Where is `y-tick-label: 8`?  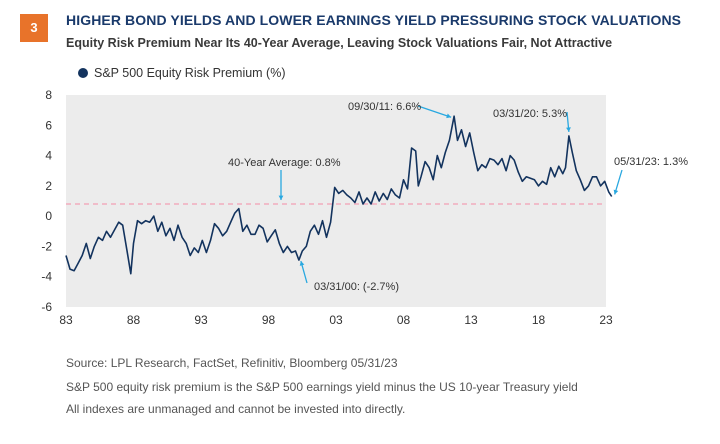 y-tick-label: 8 is located at coordinates (48, 95).